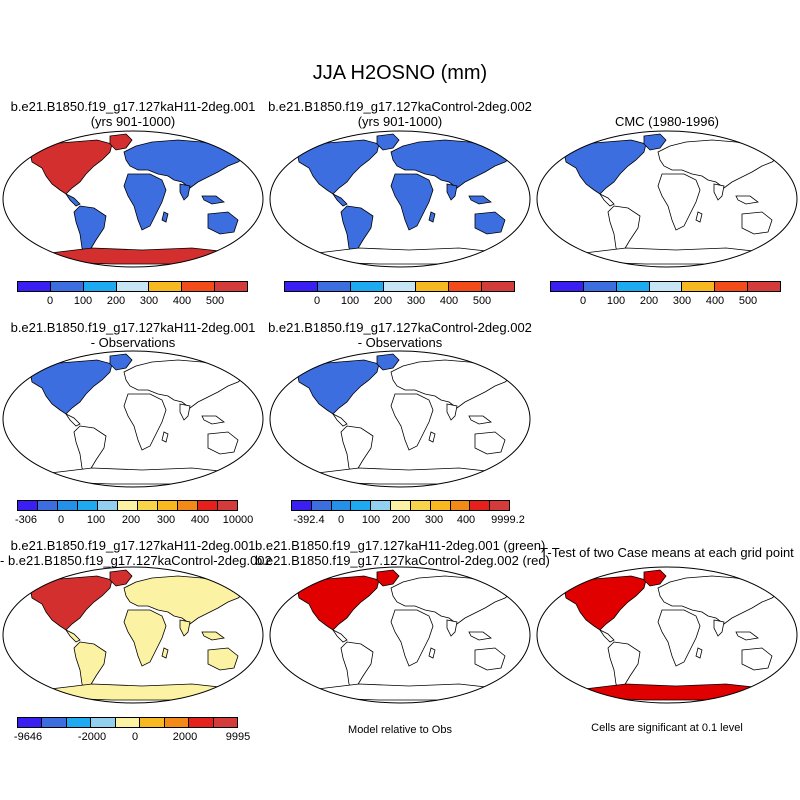  I want to click on cb4-tick: 300, so click(166, 520).